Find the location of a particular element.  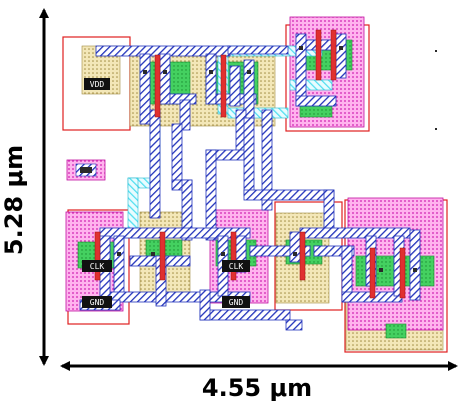

pin-vdd-label: VDD is located at coordinates (97, 84).